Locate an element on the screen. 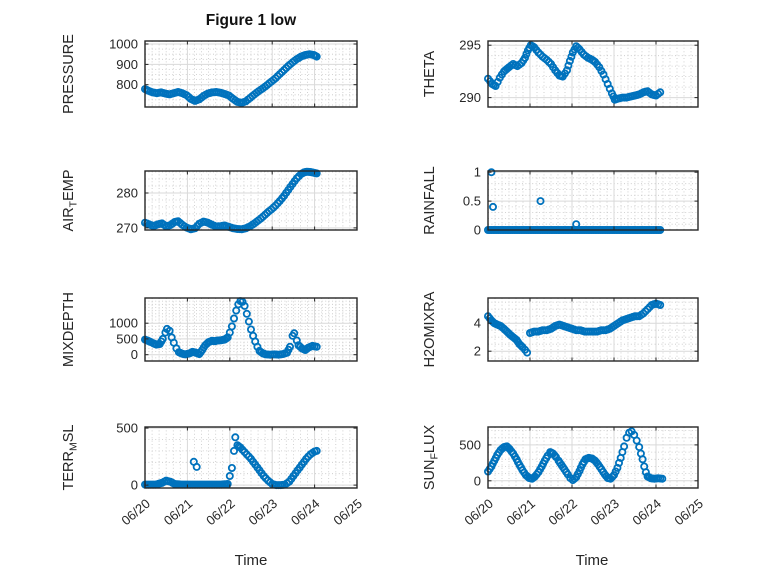 Image resolution: width=778 pixels, height=583 pixels. x-axis-title-left: Time is located at coordinates (251, 560).